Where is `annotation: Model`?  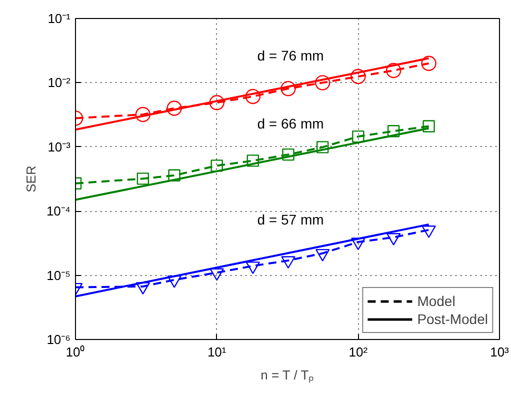
annotation: Model is located at coordinates (436, 301).